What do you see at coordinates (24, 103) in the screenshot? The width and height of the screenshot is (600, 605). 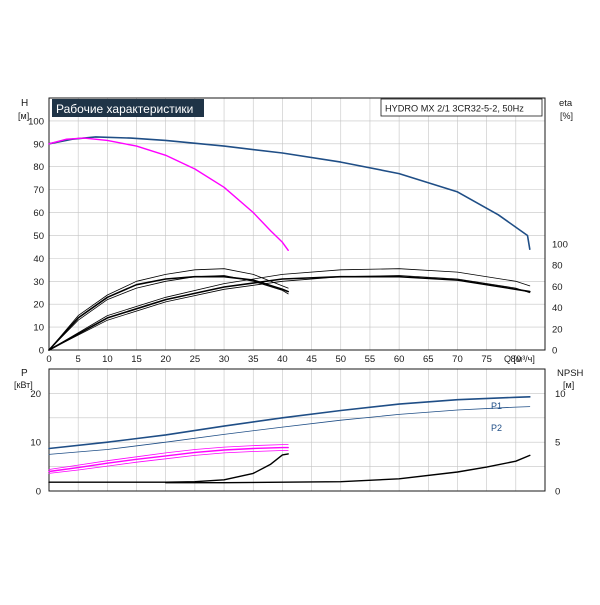 I see `top-y-label-left: H` at bounding box center [24, 103].